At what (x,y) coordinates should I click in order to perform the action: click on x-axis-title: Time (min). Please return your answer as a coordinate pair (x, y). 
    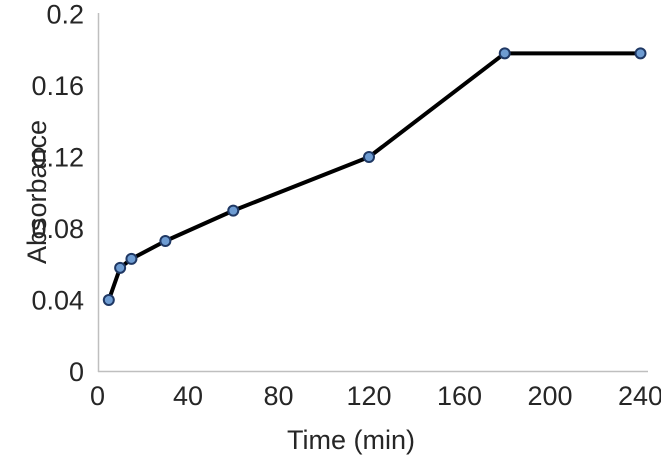
    Looking at the image, I should click on (351, 440).